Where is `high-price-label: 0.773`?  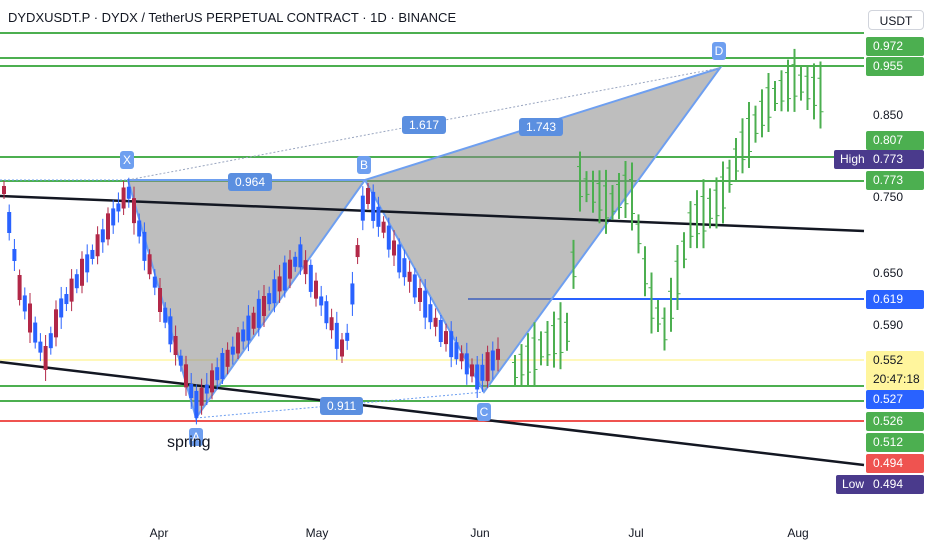
high-price-label: 0.773 is located at coordinates (895, 159).